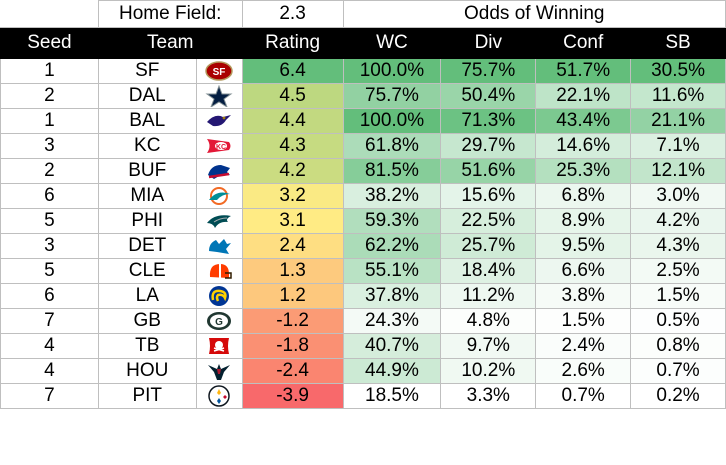  I want to click on table-row: 5 PHI 3.1 59.3% 22.5% 8.9% 4.2%, so click(363, 221).